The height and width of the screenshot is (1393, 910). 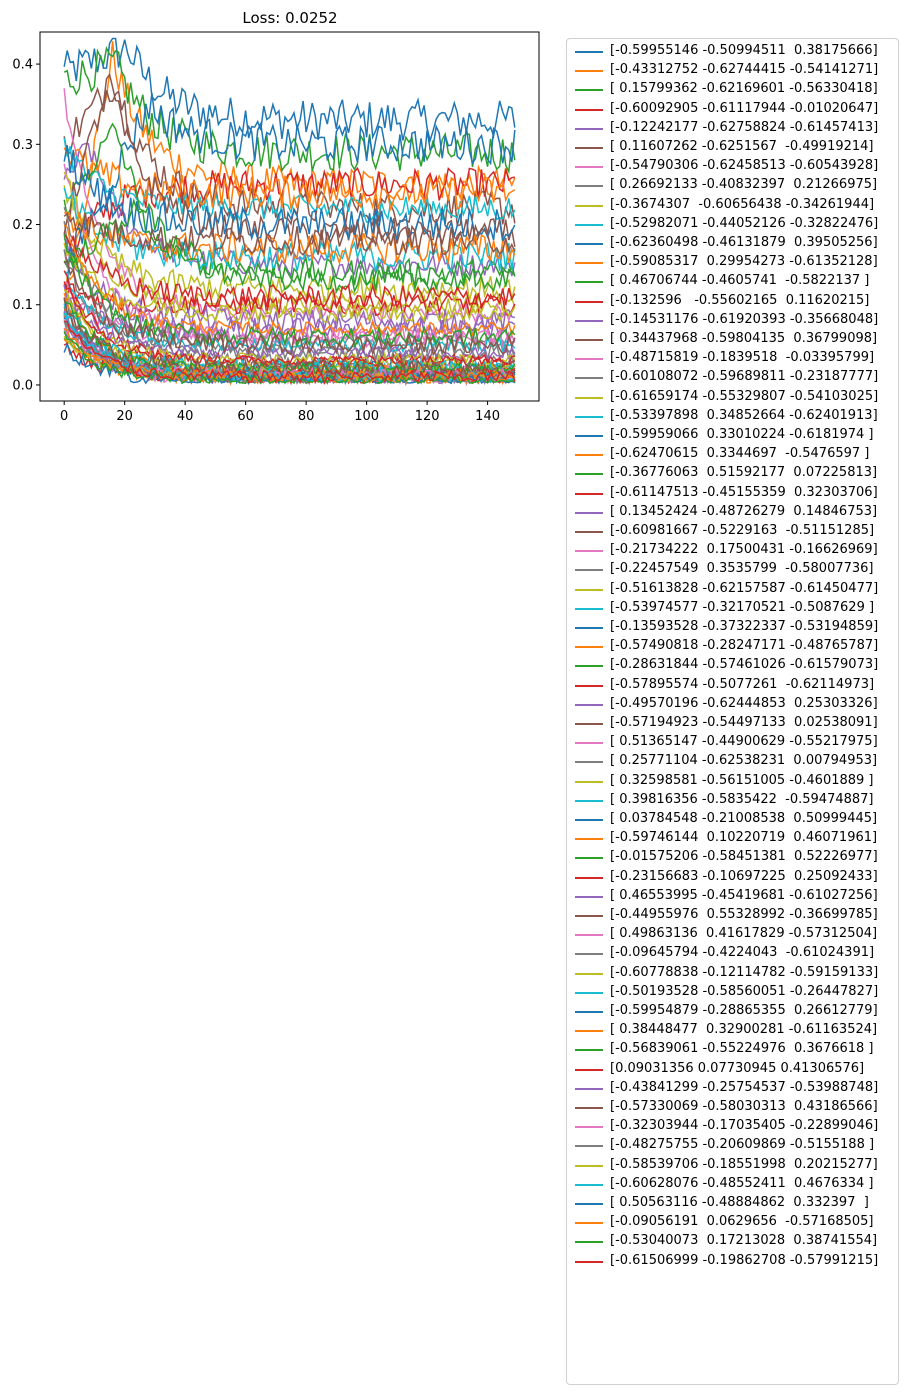 I want to click on legend-label: [ 0.03784548 -0.21008538 0.50999445], so click(x=744, y=818).